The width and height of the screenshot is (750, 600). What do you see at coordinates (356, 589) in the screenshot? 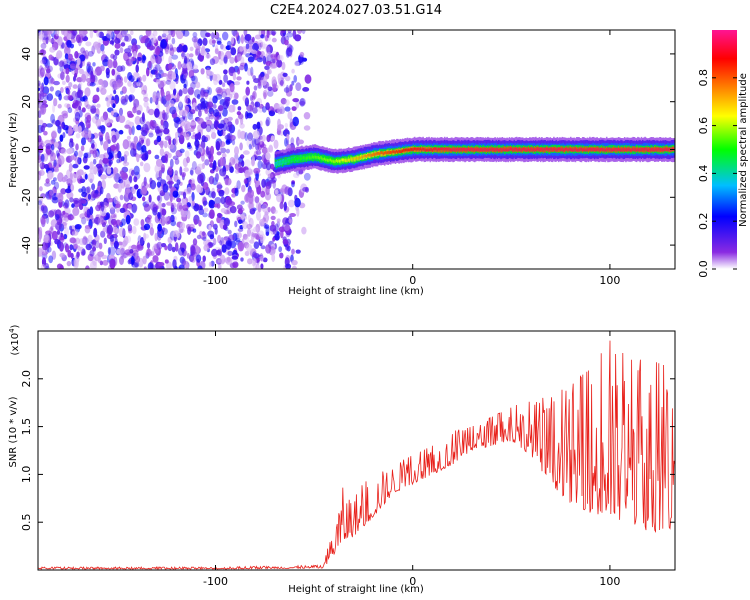
I see `snr-xlabel: Height of straight line (km)` at bounding box center [356, 589].